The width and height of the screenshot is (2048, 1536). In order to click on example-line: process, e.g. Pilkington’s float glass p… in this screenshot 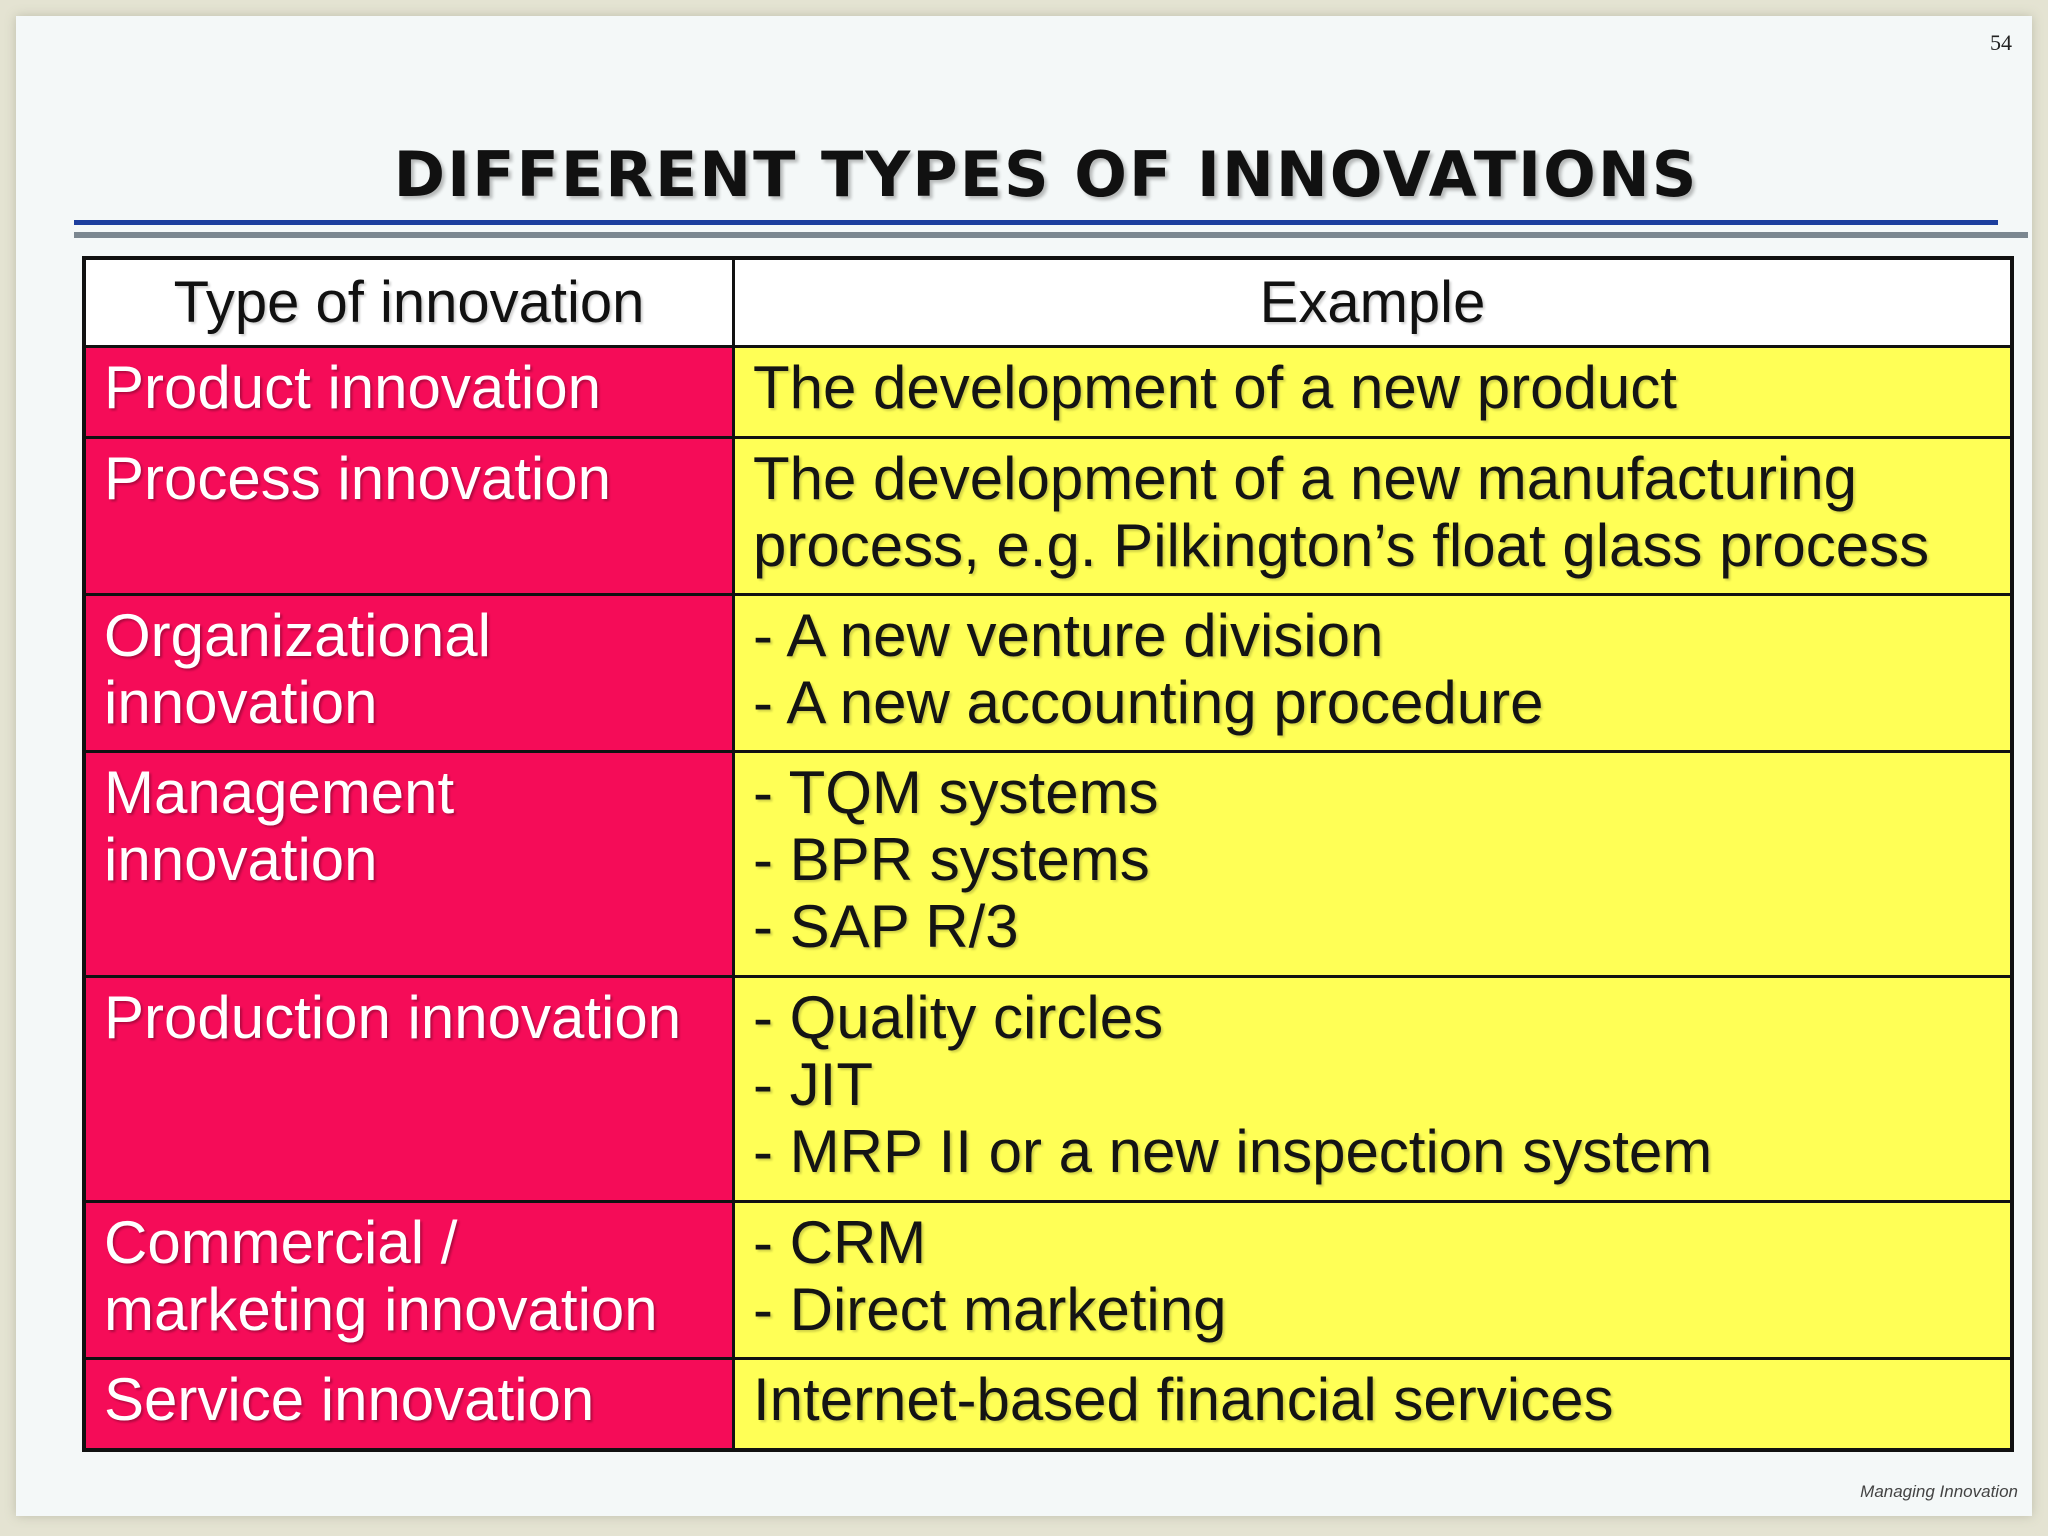, I will do `click(1341, 545)`.